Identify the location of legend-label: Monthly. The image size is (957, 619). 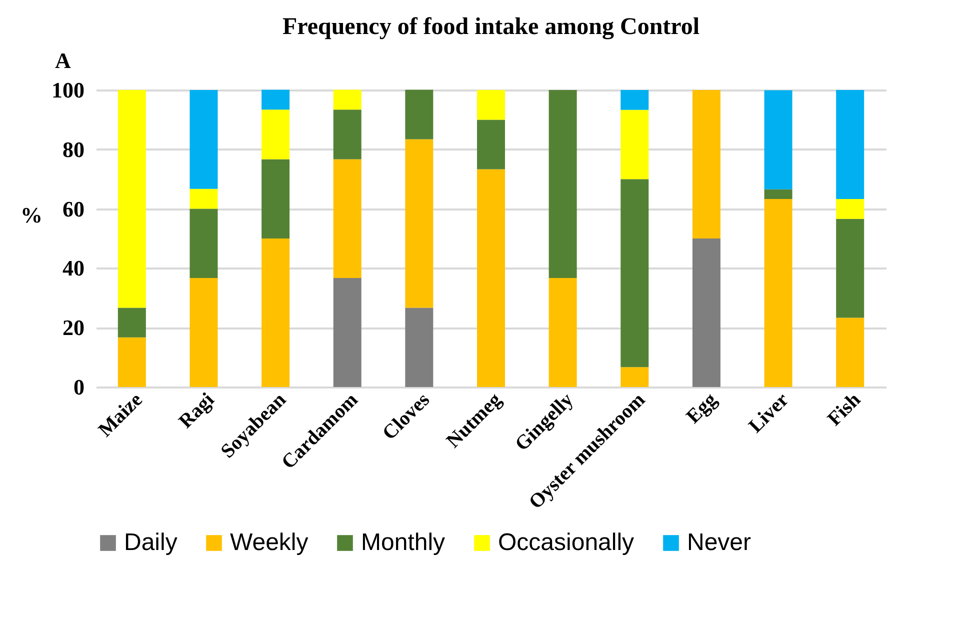
(403, 542).